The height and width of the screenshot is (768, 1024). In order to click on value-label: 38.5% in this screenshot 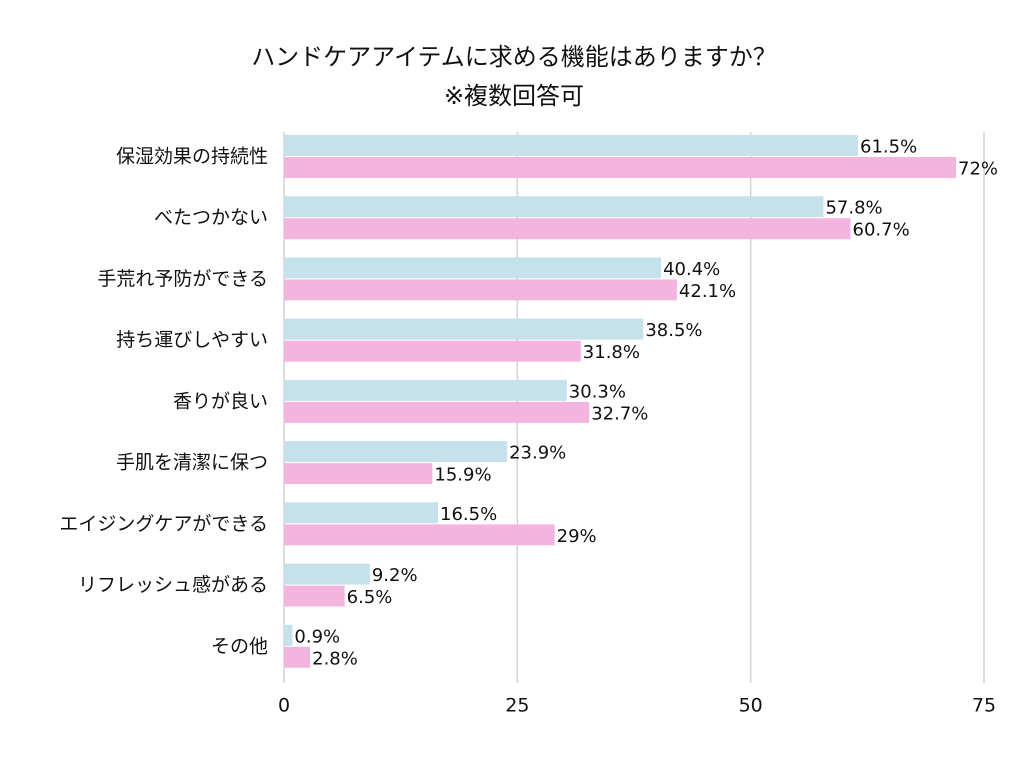, I will do `click(673, 330)`.